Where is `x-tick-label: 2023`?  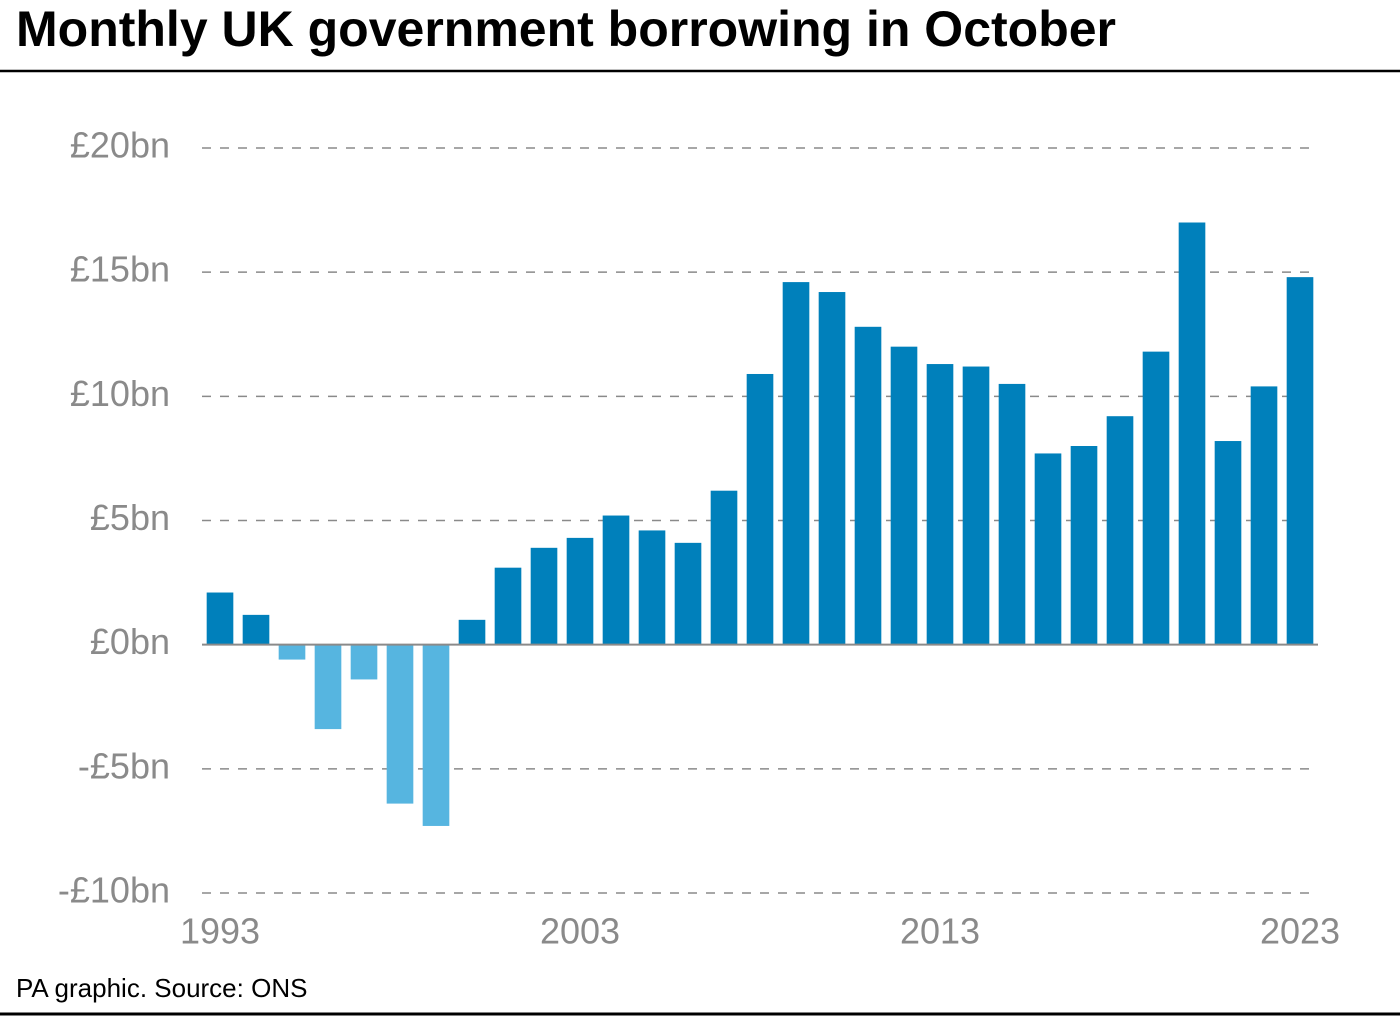
x-tick-label: 2023 is located at coordinates (1300, 931).